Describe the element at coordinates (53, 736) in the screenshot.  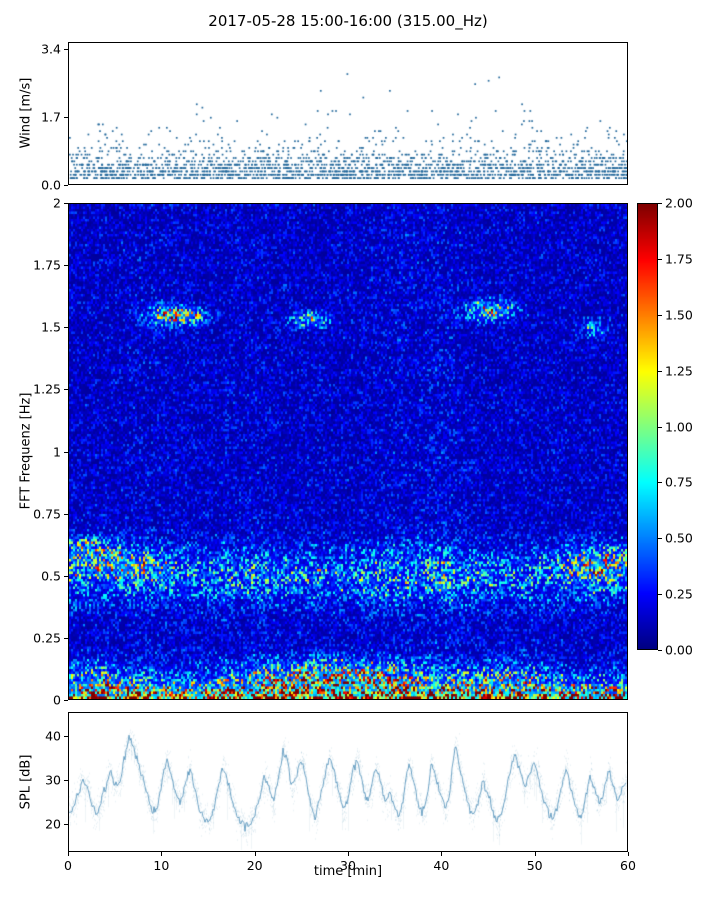
I see `spl-ytick-label: 40` at that location.